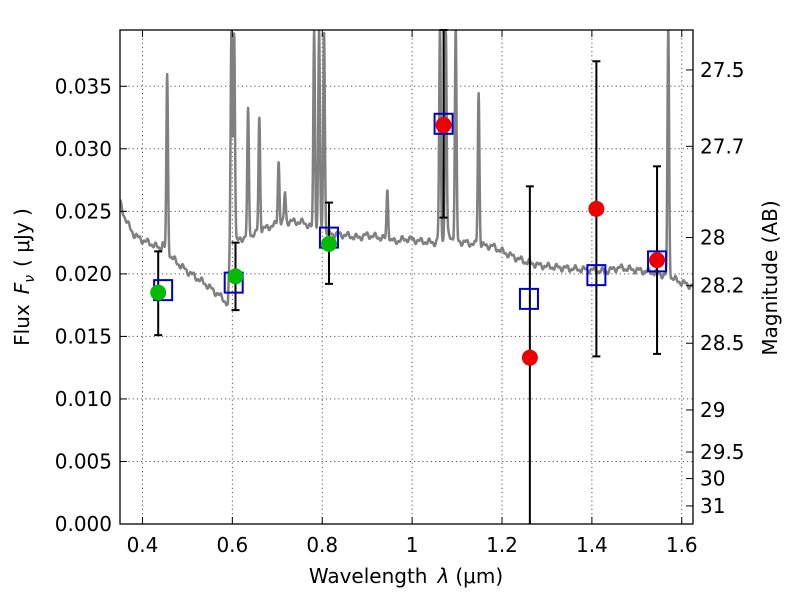  I want to click on magnitude-tick-label: 29, so click(712, 410).